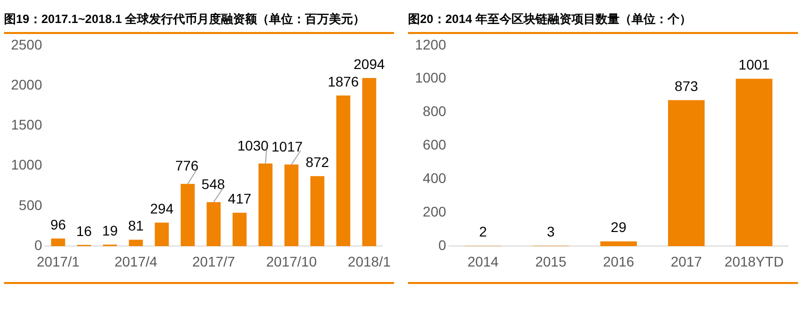 This screenshot has width=807, height=318. Describe the element at coordinates (369, 64) in the screenshot. I see `data-label: 2094` at that location.